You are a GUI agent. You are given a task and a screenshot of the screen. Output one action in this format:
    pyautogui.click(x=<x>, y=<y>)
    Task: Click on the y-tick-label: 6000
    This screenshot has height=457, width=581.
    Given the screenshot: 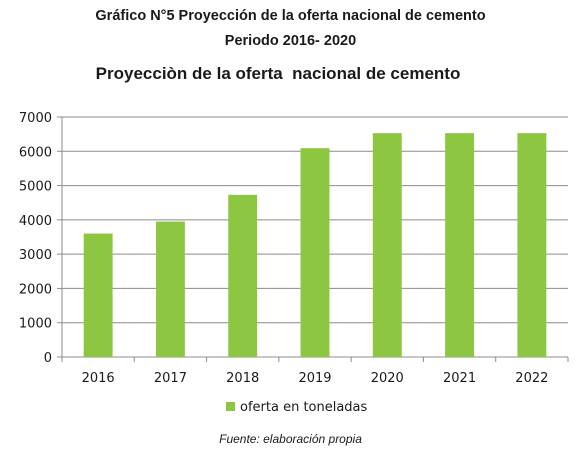 What is the action you would take?
    pyautogui.click(x=35, y=152)
    